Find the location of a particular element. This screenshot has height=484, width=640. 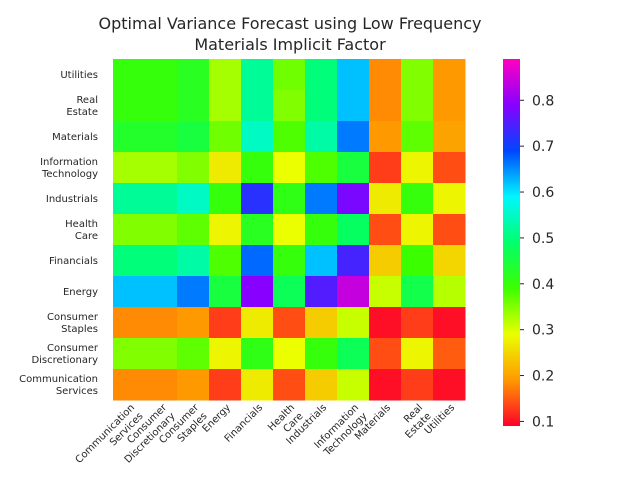

colorbar-tick-label: 0.7 is located at coordinates (543, 147).